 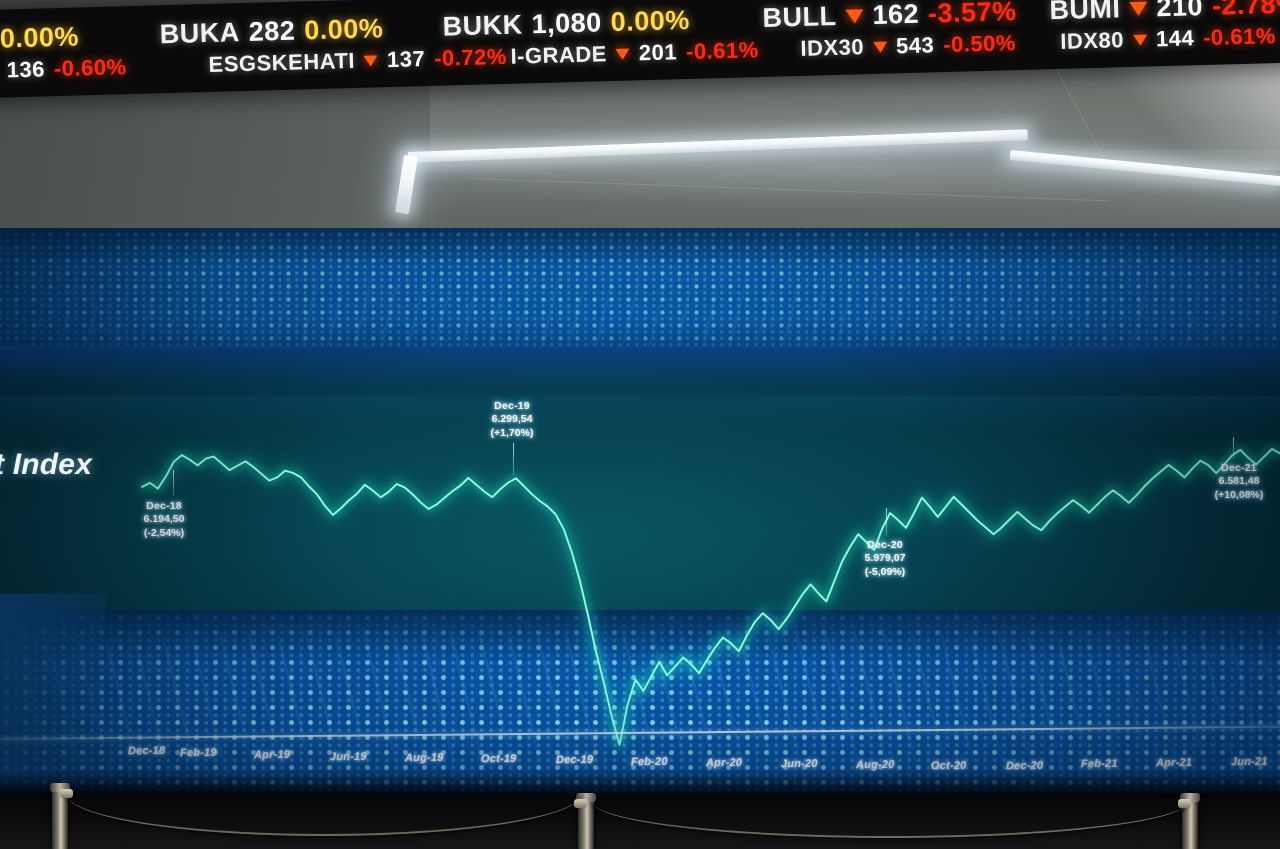 I want to click on ticker-price: 543, so click(x=915, y=45).